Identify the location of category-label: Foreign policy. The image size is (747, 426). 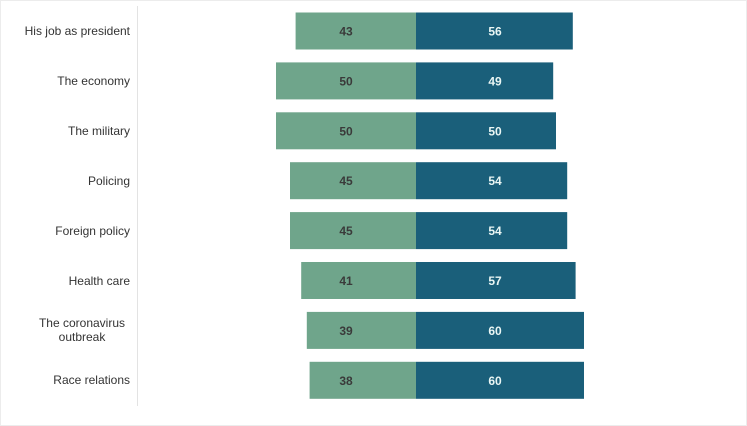
(92, 230).